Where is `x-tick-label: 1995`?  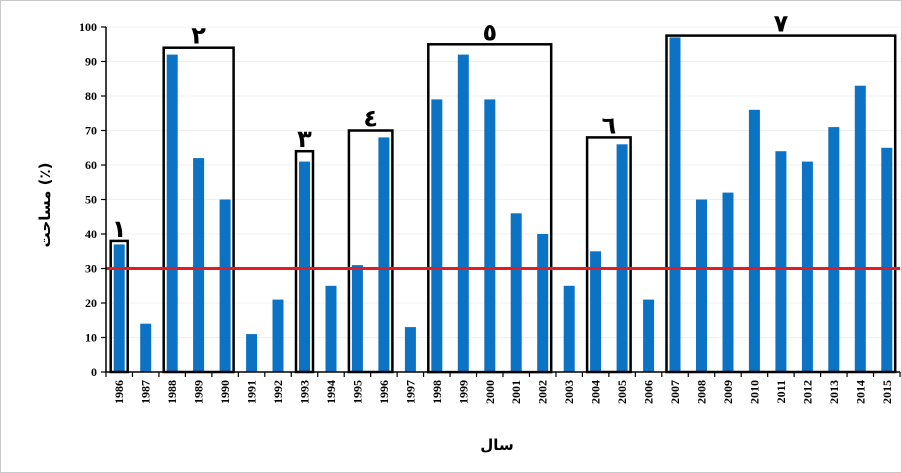 x-tick-label: 1995 is located at coordinates (357, 392).